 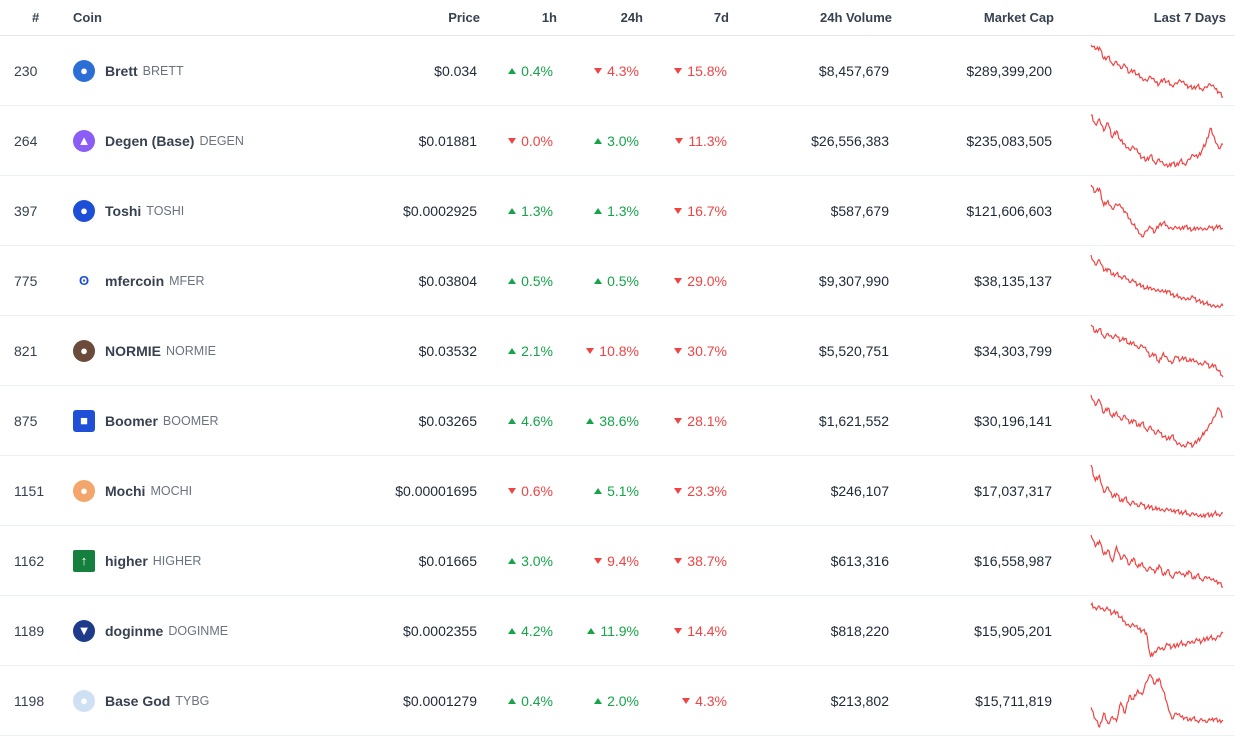 I want to click on coin-name: Base God, so click(x=138, y=700).